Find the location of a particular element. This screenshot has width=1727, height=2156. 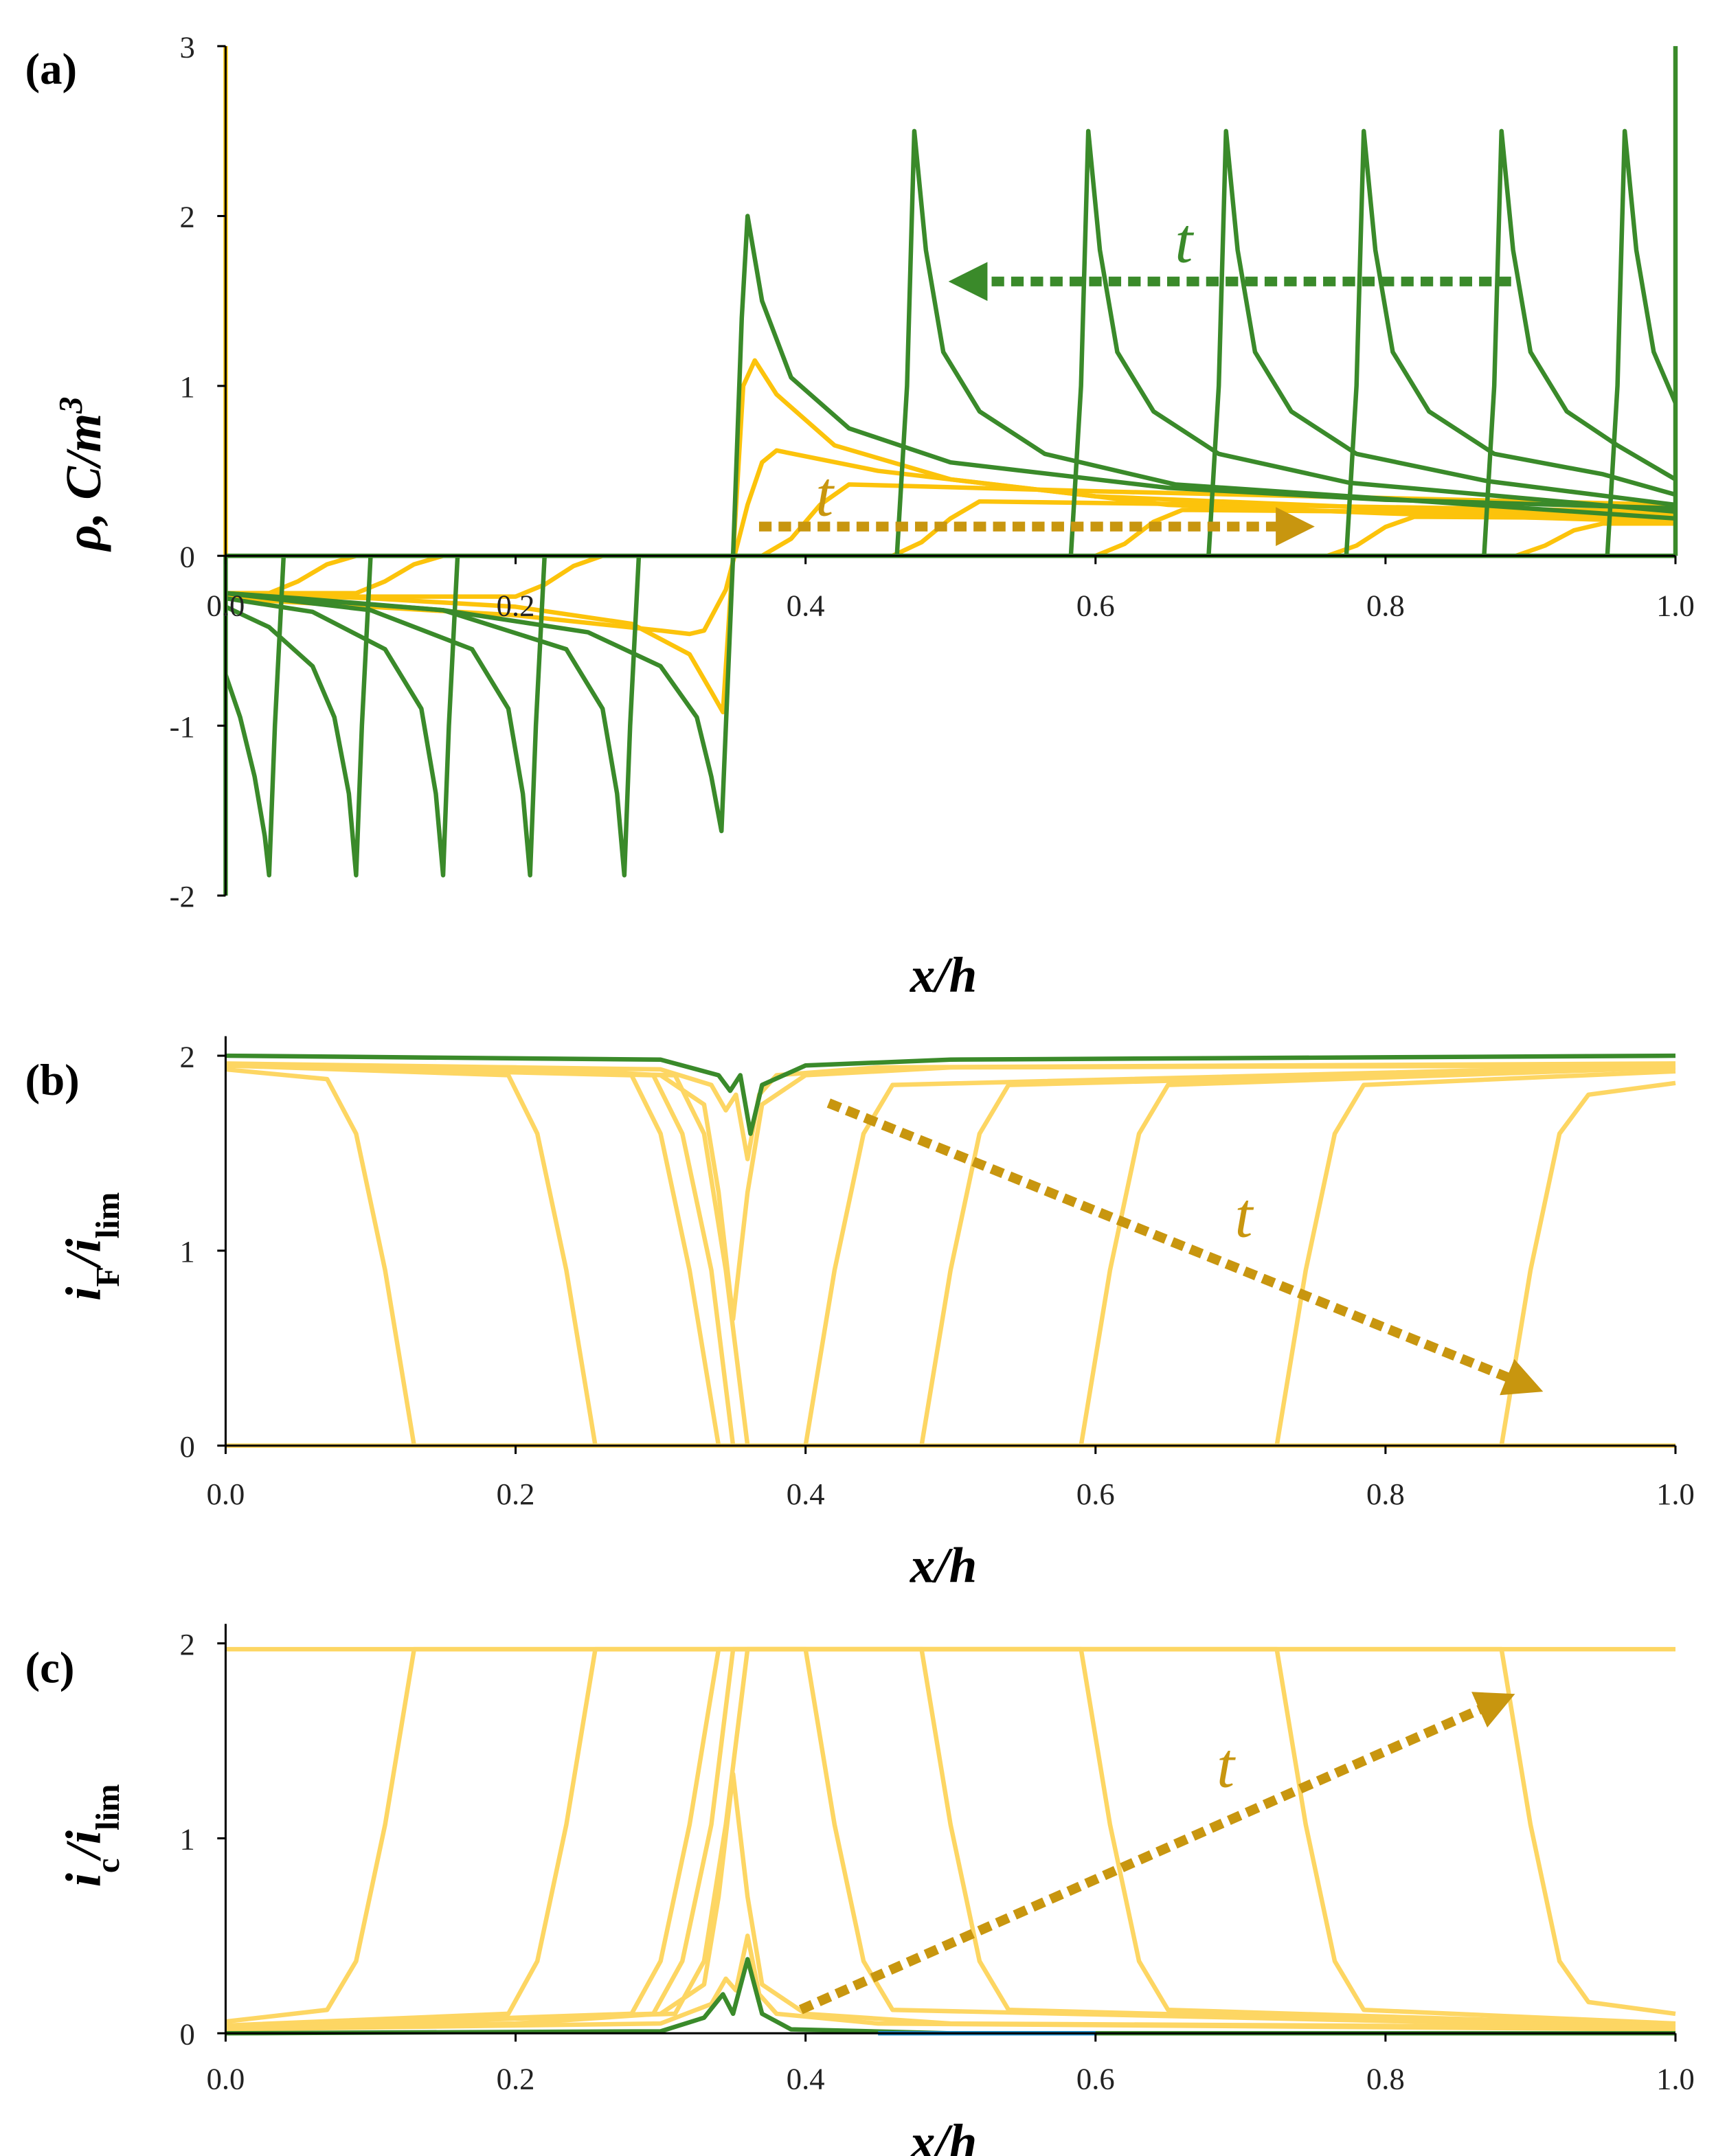

y-axis-label-part: c is located at coordinates (107, 1866).